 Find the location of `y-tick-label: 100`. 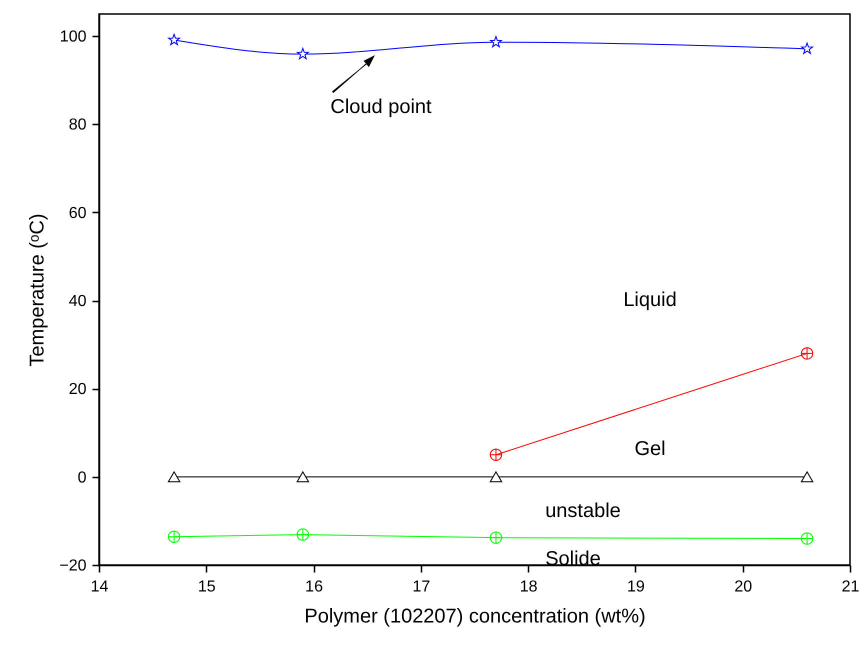

y-tick-label: 100 is located at coordinates (73, 37).